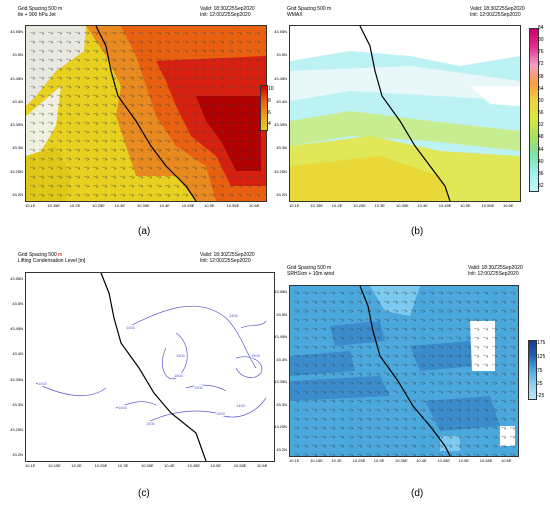 This screenshot has width=550, height=512. I want to click on panel-b-cbar-label: 56, so click(541, 113).